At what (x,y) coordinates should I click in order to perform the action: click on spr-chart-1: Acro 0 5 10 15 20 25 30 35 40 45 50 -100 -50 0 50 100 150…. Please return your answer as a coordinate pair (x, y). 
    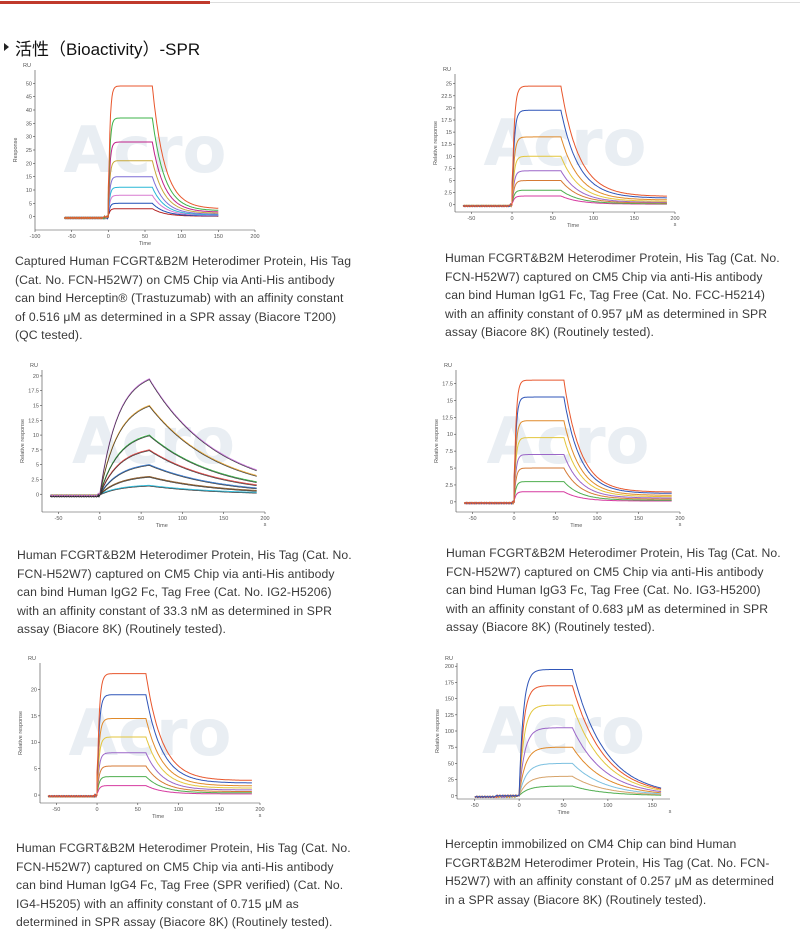
    Looking at the image, I should click on (136, 155).